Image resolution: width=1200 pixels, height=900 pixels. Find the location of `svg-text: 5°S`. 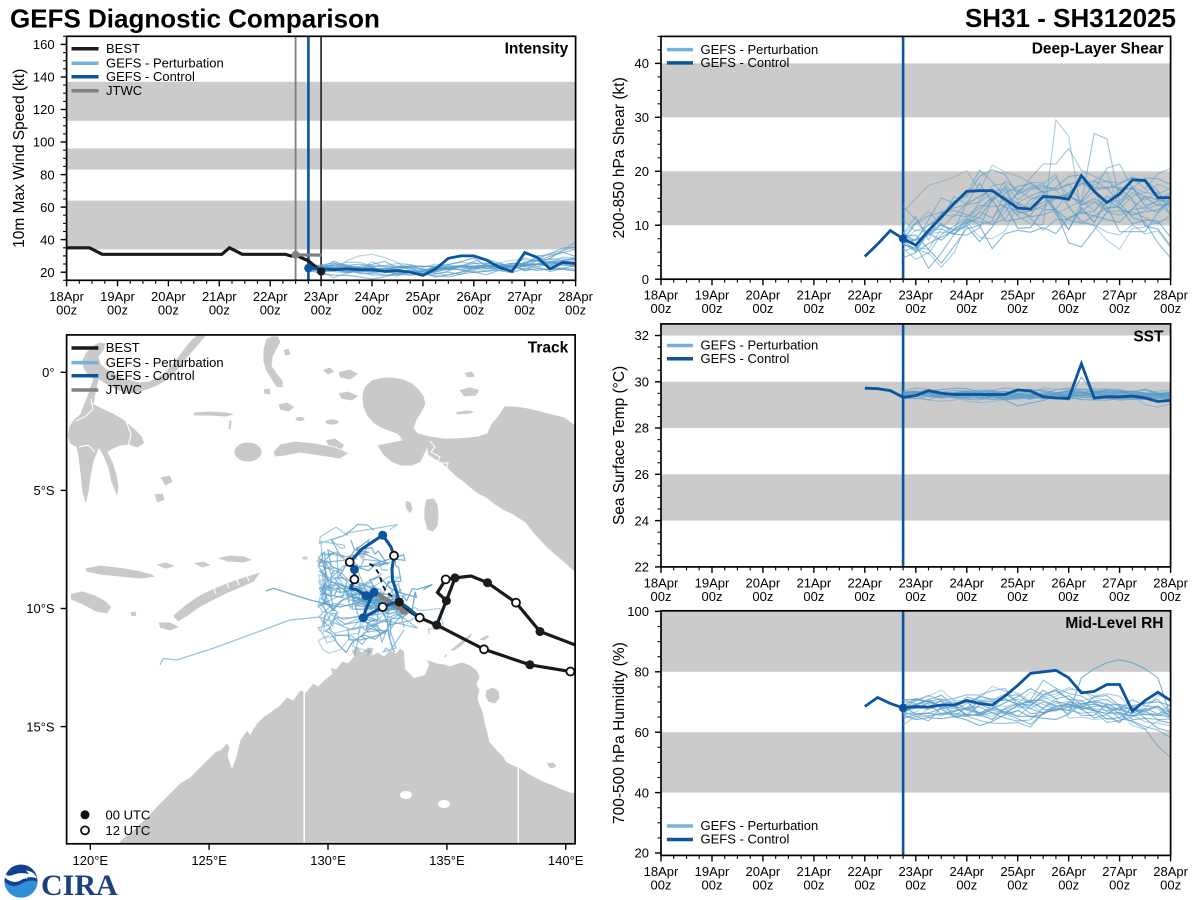

svg-text: 5°S is located at coordinates (43, 490).